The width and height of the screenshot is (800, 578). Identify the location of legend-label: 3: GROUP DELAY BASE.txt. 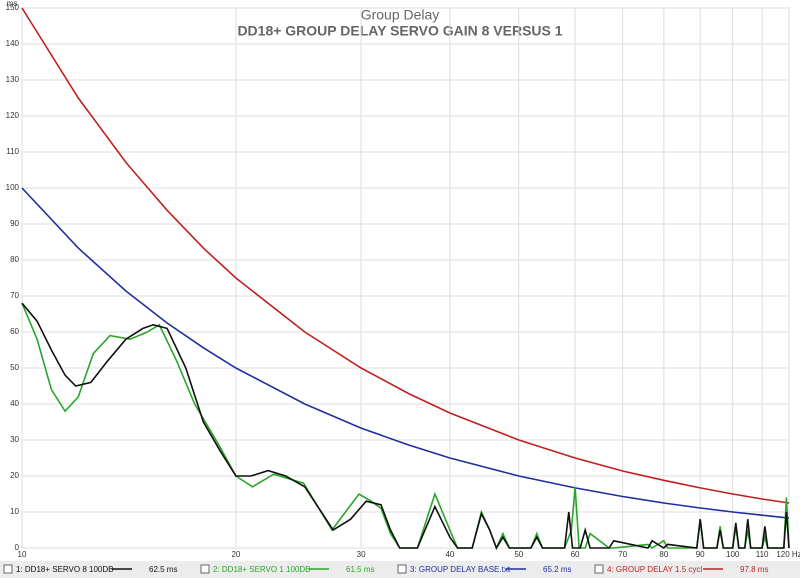
(460, 569).